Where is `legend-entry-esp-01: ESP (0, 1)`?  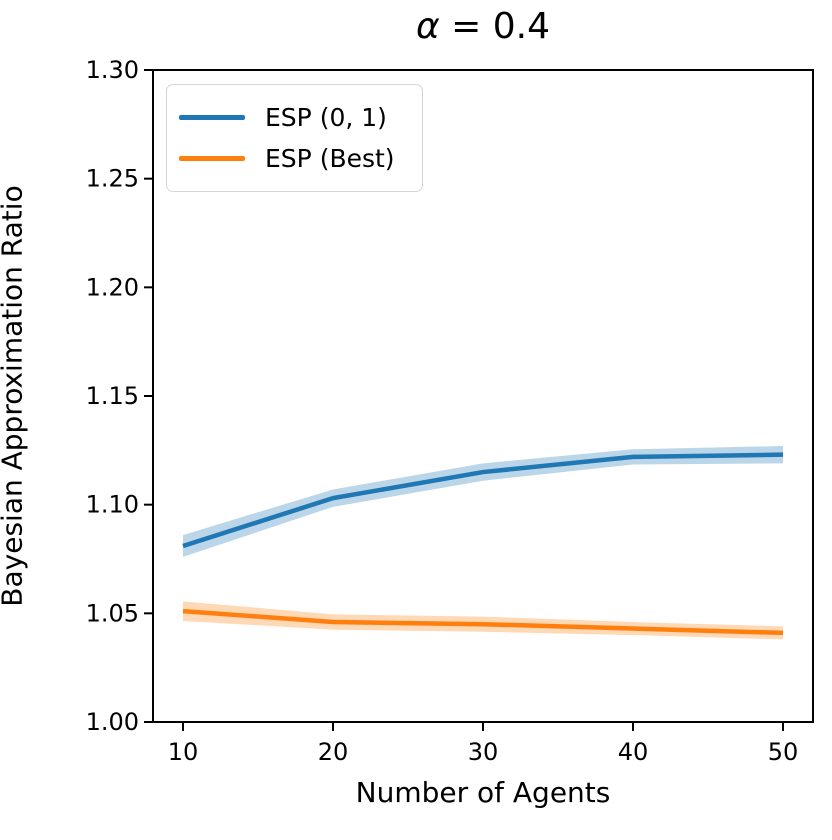 legend-entry-esp-01: ESP (0, 1) is located at coordinates (293, 117).